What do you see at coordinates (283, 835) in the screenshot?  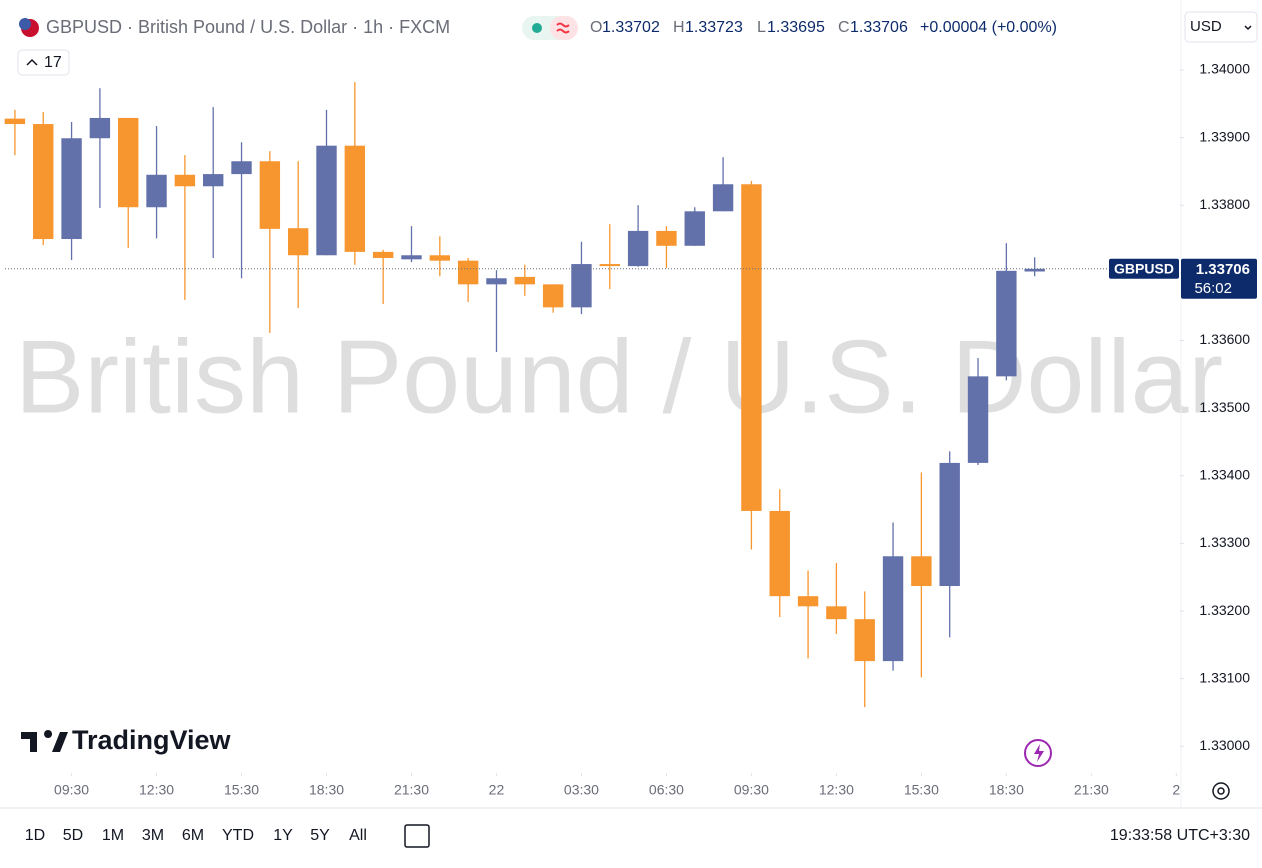 I see `range-button: 1Y` at bounding box center [283, 835].